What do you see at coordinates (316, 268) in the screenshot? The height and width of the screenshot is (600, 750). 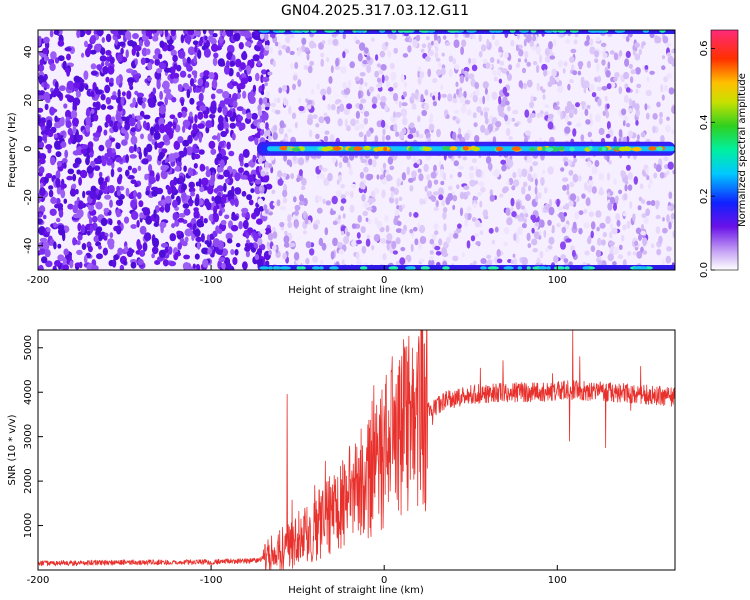 I see `signal-edge-bottom-hotspot` at bounding box center [316, 268].